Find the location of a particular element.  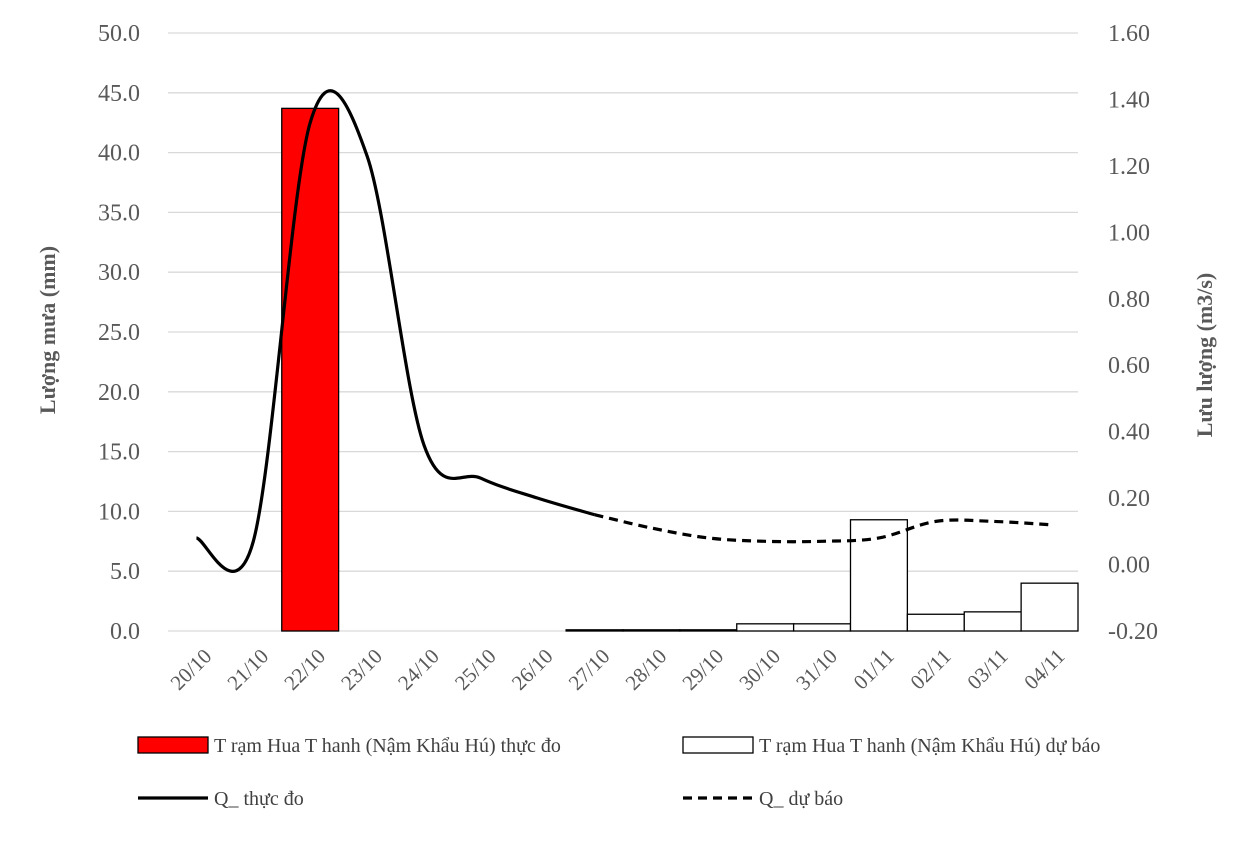

legend-item: Q_ dự báo is located at coordinates (763, 799).